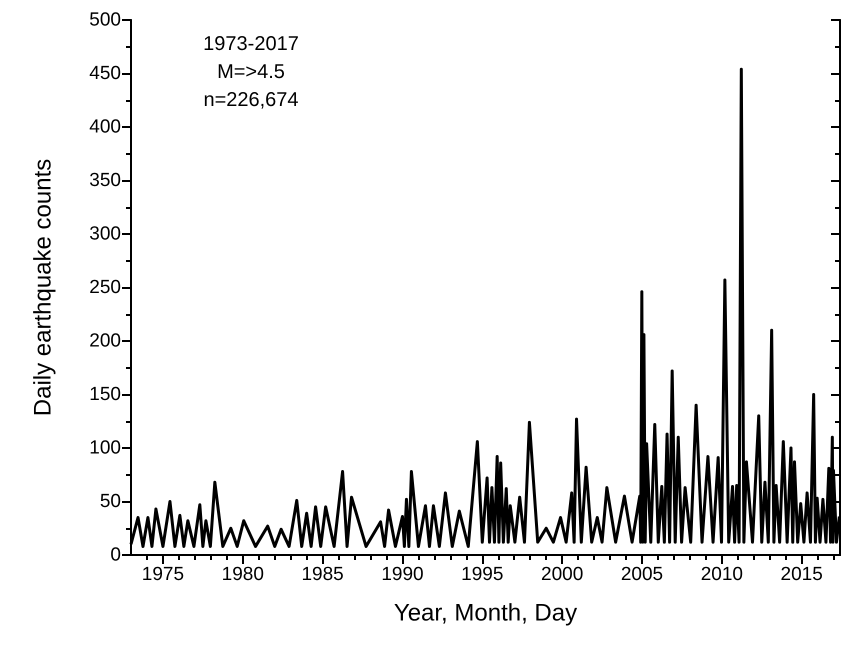 This screenshot has height=648, width=844. What do you see at coordinates (115, 555) in the screenshot?
I see `y-tick-label: 0` at bounding box center [115, 555].